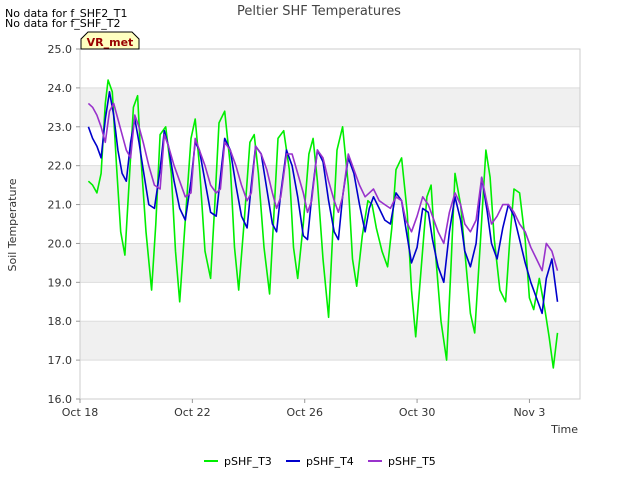 This screenshot has width=640, height=480. Describe the element at coordinates (60, 243) in the screenshot. I see `y-tick-label: 20.0` at that location.